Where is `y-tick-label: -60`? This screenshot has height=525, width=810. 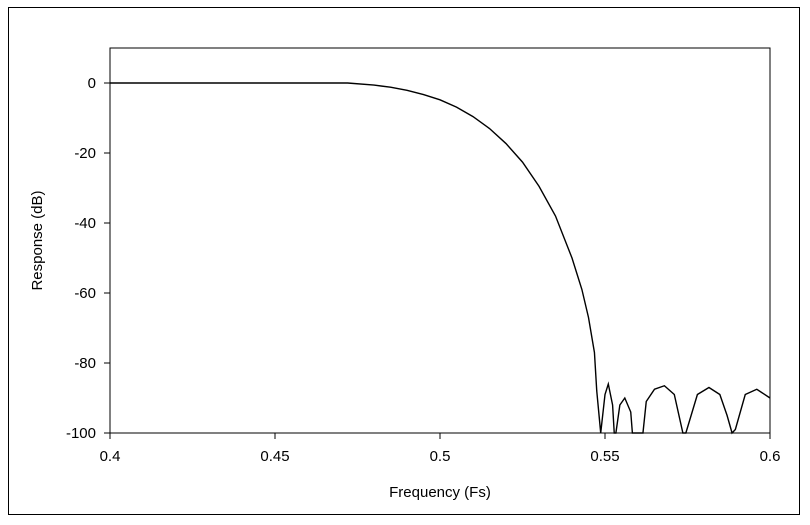 y-tick-label: -60 is located at coordinates (85, 293).